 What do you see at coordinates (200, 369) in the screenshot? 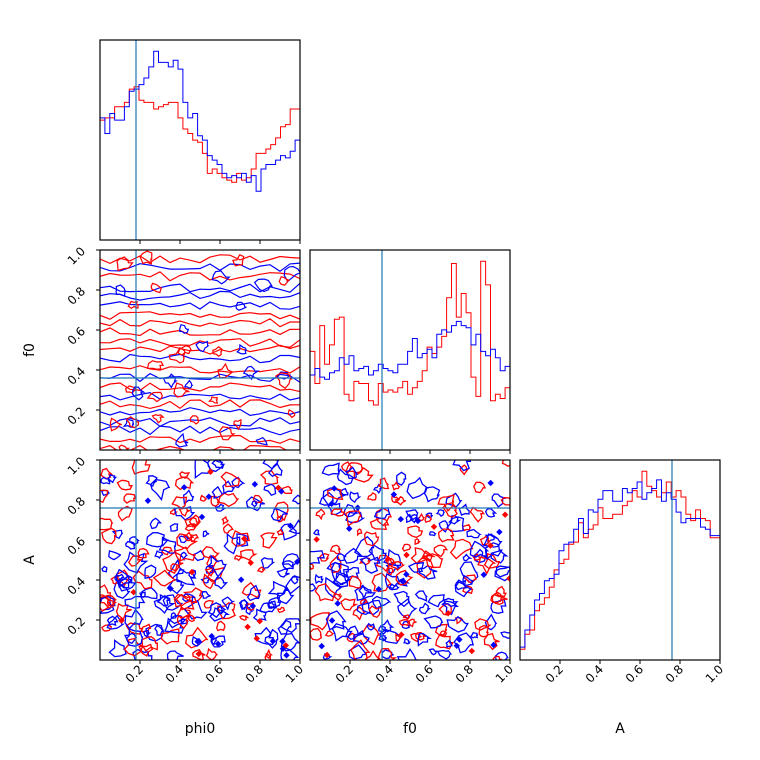
I see `contour-band-red` at bounding box center [200, 369].